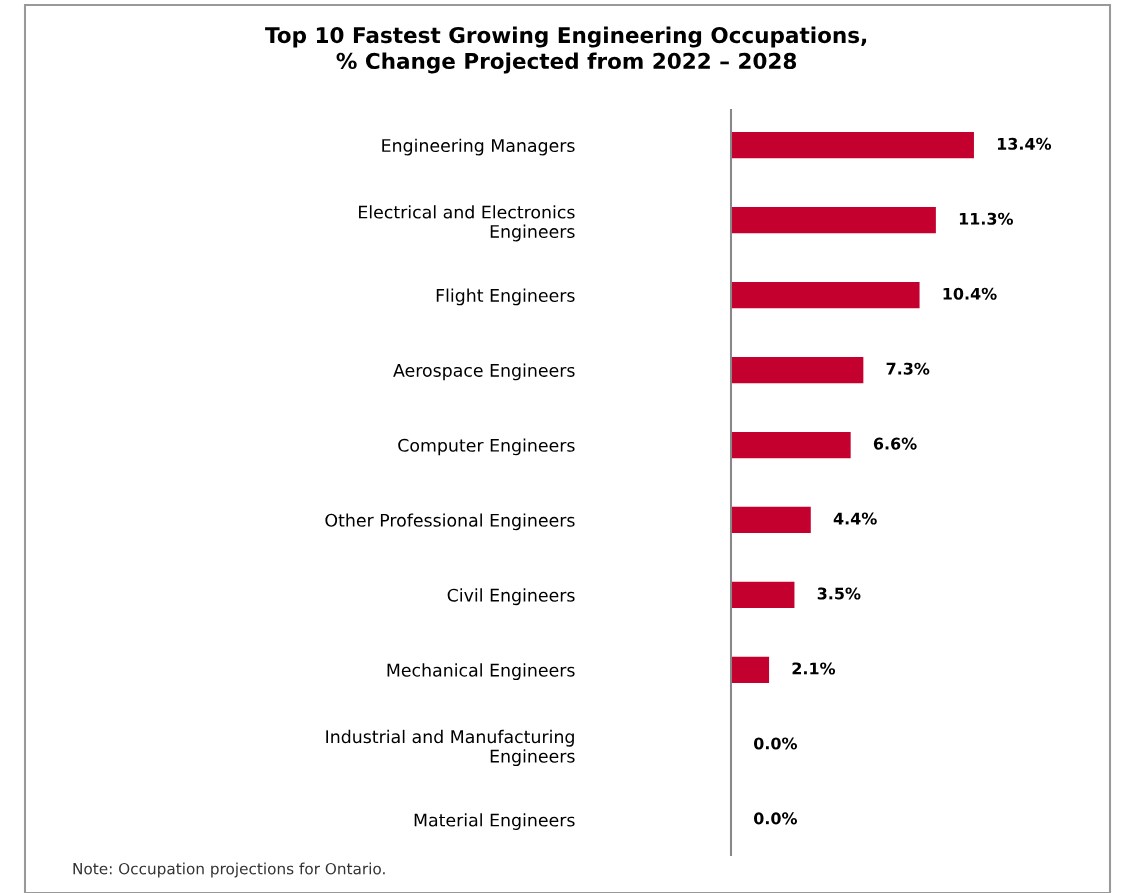  I want to click on y-tick-label: Aerospace Engineers, so click(484, 372).